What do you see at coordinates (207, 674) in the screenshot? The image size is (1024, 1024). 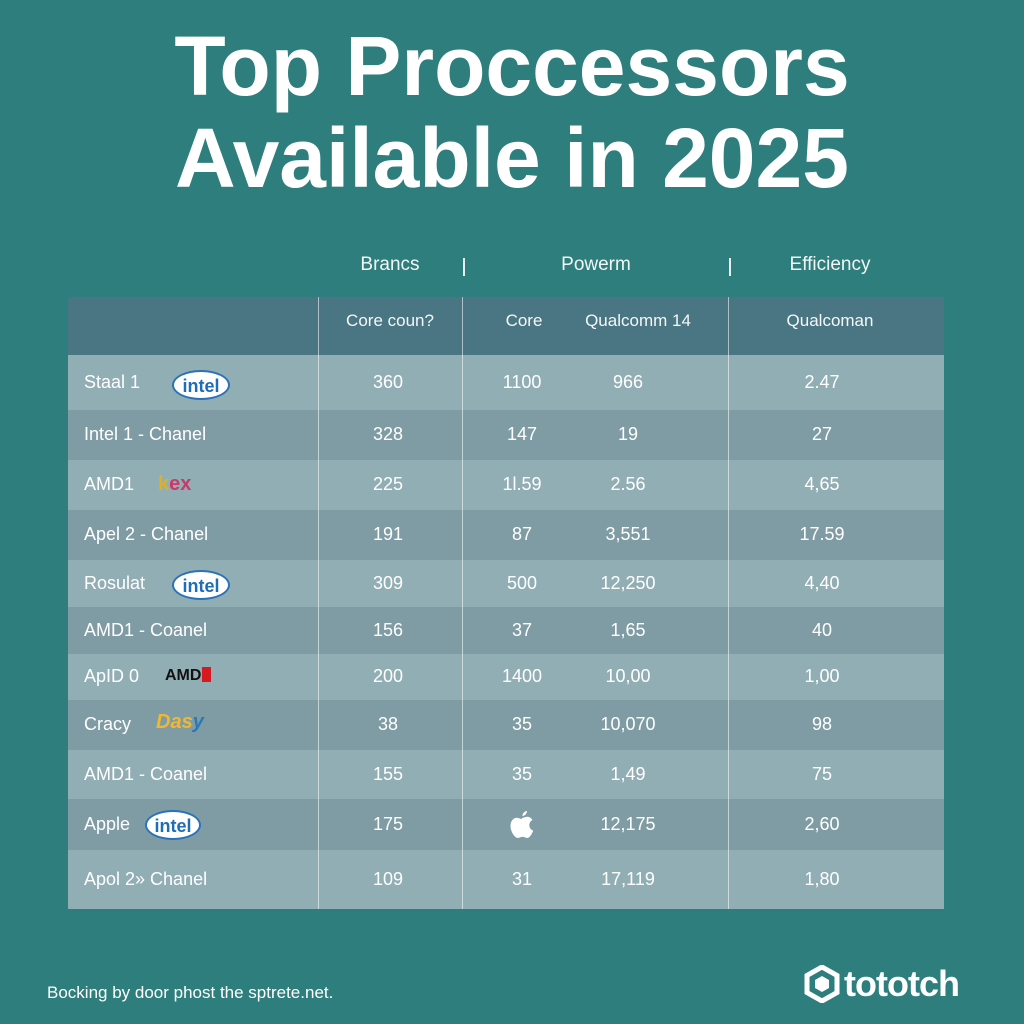 I see `amd-arrow-icon` at bounding box center [207, 674].